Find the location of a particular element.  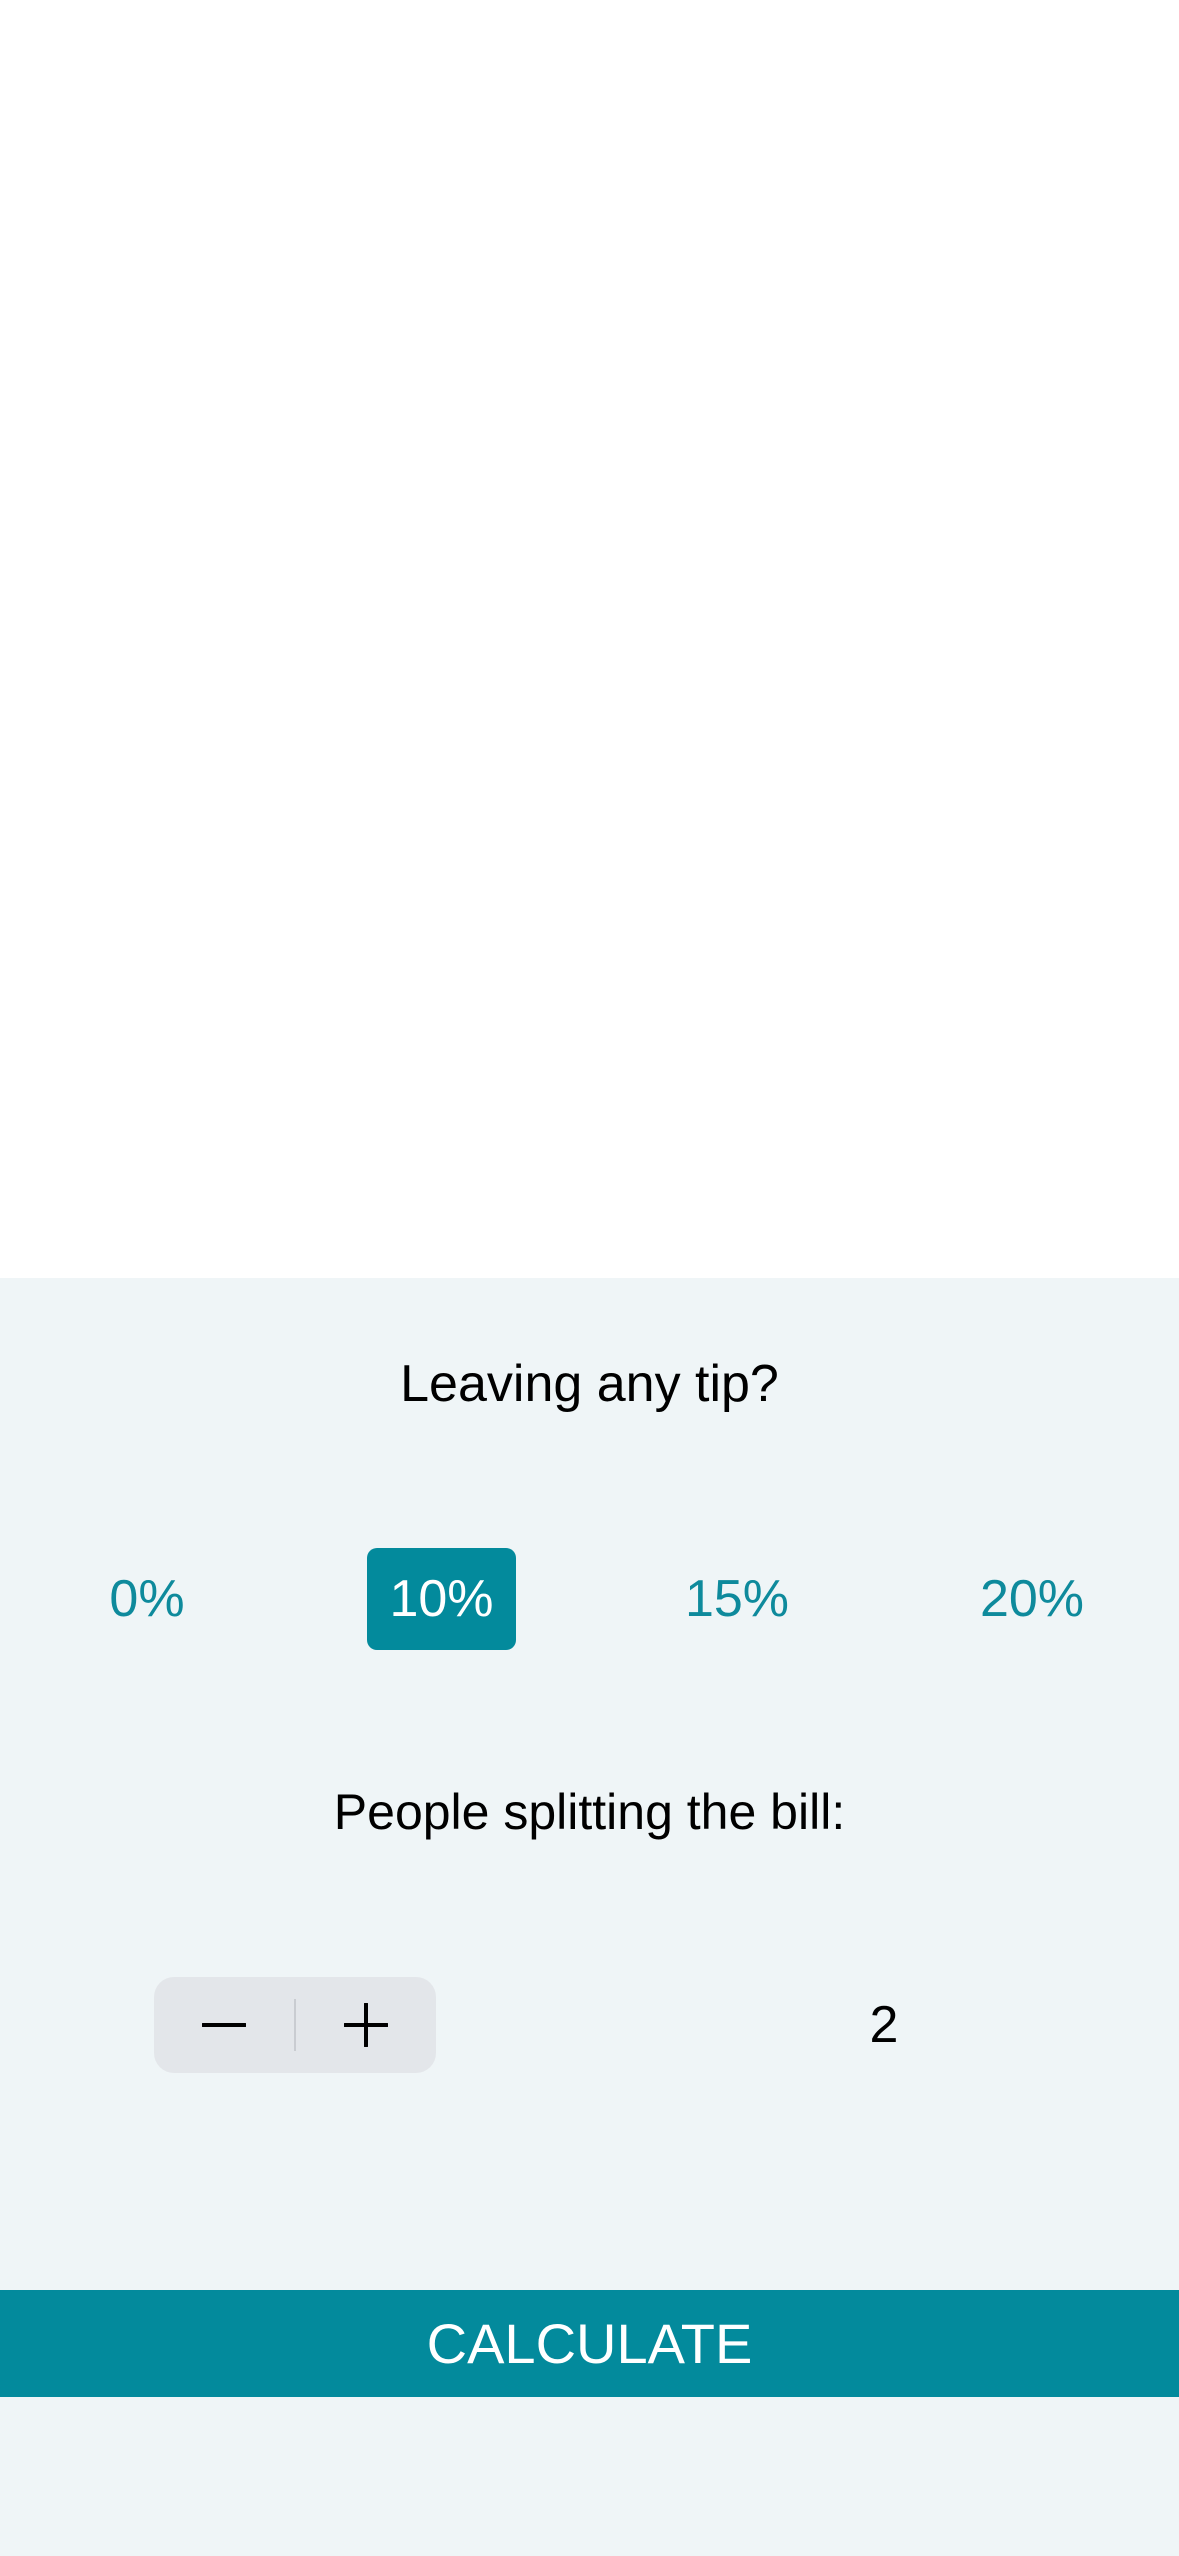

decrement-button is located at coordinates (224, 2025).